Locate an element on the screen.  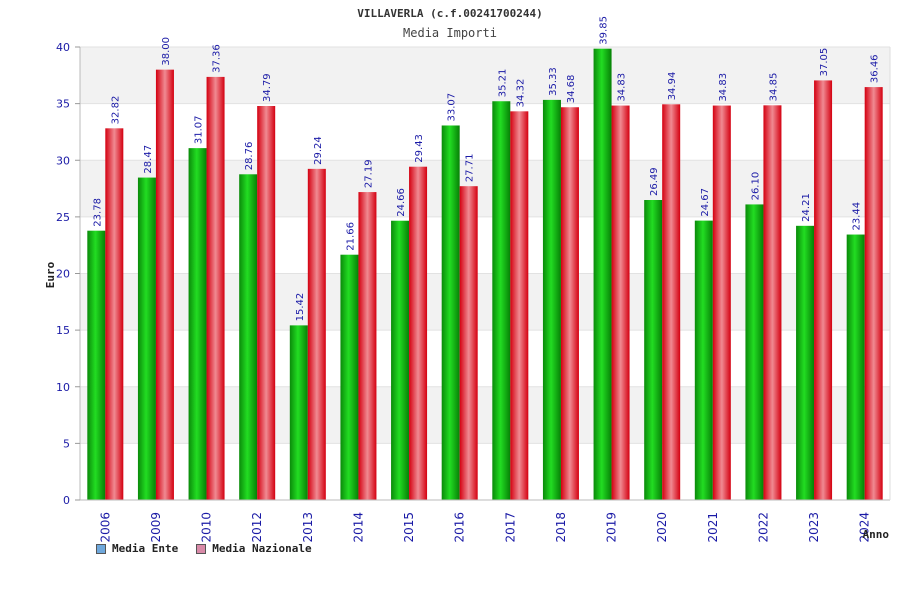
legend-item-media-ente: Media Ente is located at coordinates (137, 548).